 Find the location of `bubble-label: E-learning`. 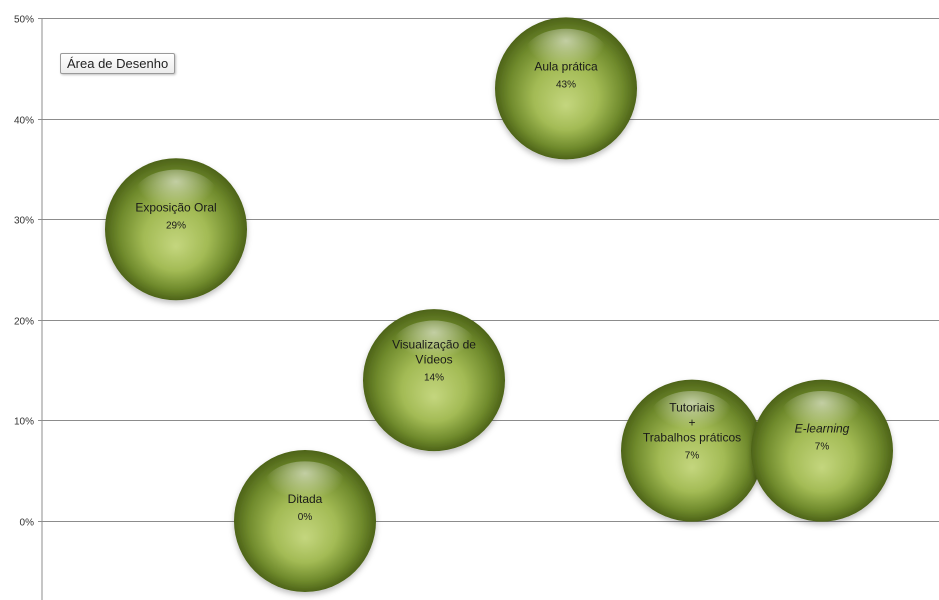

bubble-label: E-learning is located at coordinates (822, 429).